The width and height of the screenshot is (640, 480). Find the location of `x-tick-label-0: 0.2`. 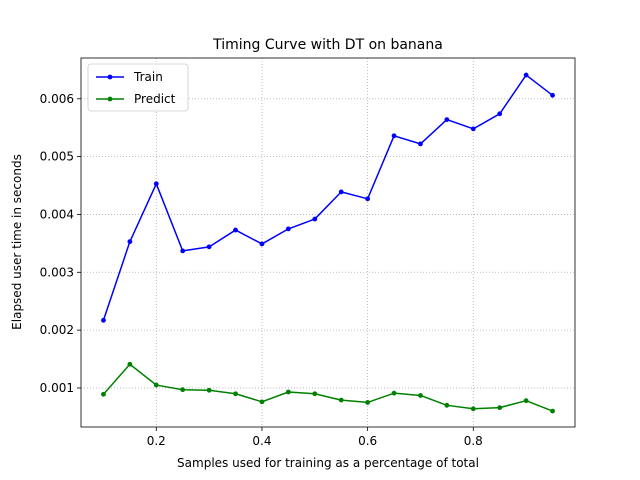

x-tick-label-0: 0.2 is located at coordinates (156, 441).